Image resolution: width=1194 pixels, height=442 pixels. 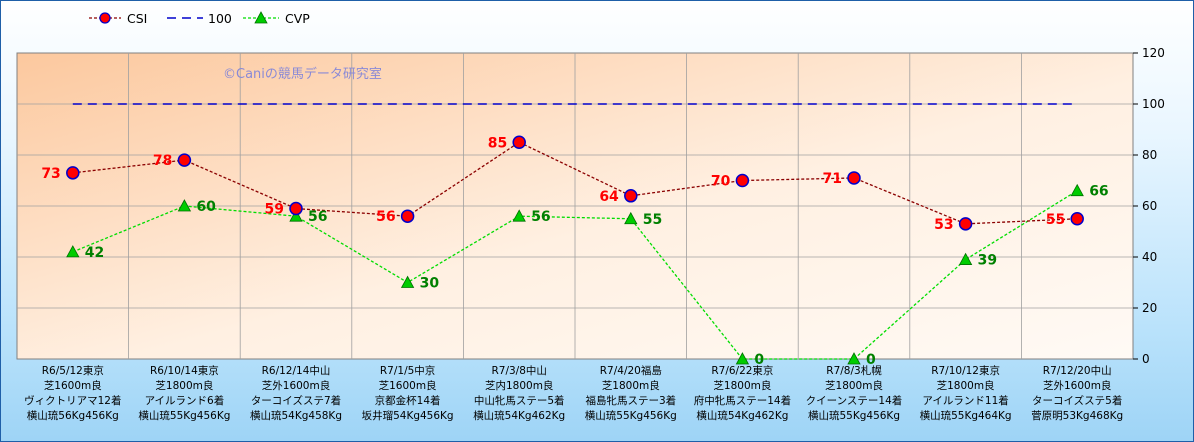 What do you see at coordinates (73, 415) in the screenshot?
I see `x-tick-label: 横山琉56Kg456Kg` at bounding box center [73, 415].